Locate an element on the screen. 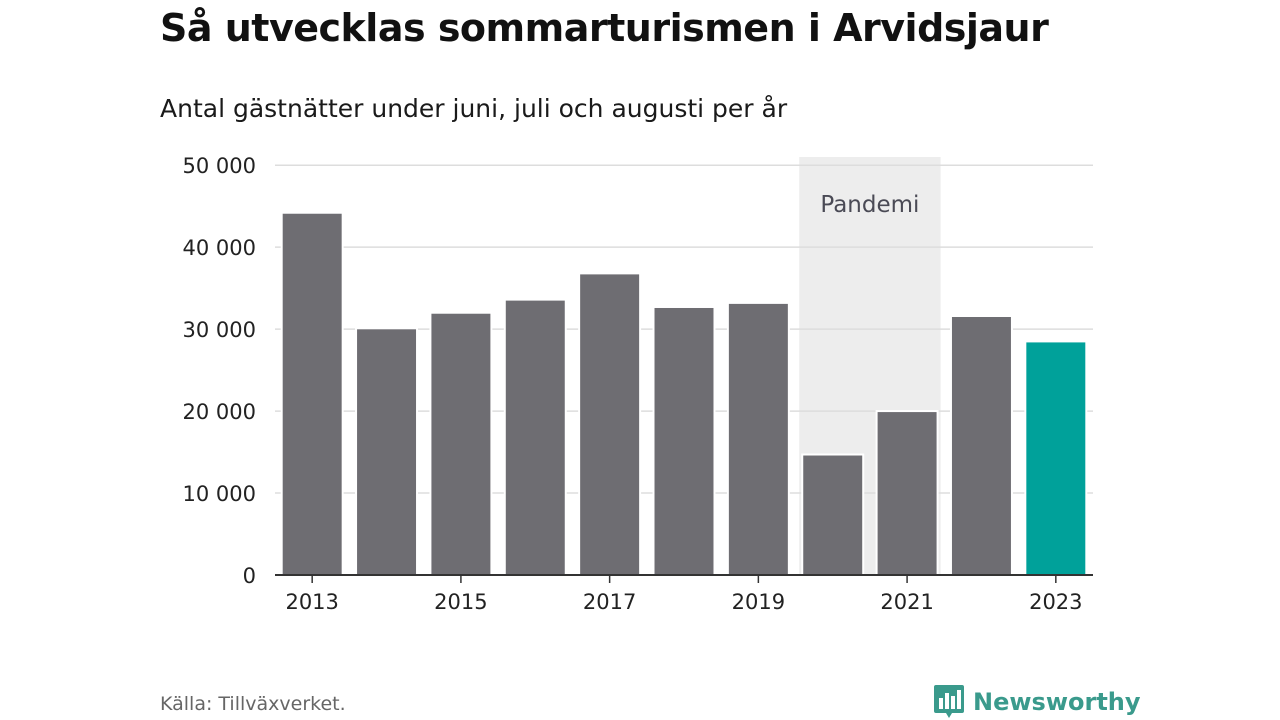  bar-chart-speech-bubble-icon is located at coordinates (949, 701).